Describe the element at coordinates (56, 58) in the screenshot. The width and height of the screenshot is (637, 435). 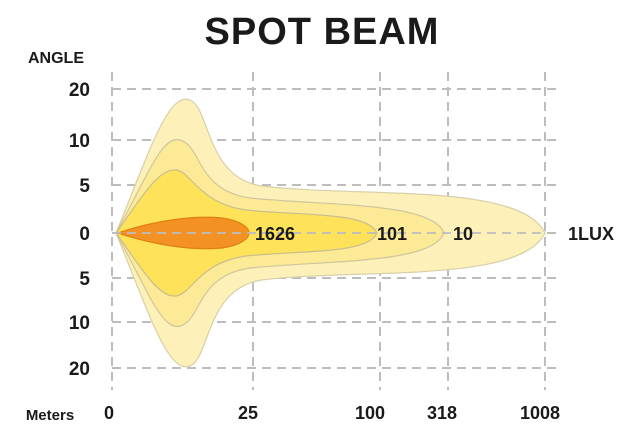
I see `y-axis-label: ANGLE` at that location.